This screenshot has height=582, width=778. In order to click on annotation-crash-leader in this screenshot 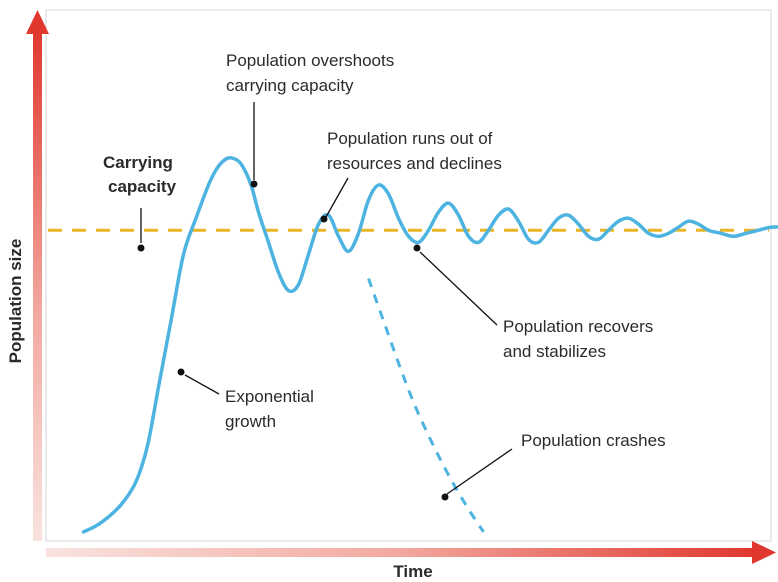, I will do `click(479, 471)`.